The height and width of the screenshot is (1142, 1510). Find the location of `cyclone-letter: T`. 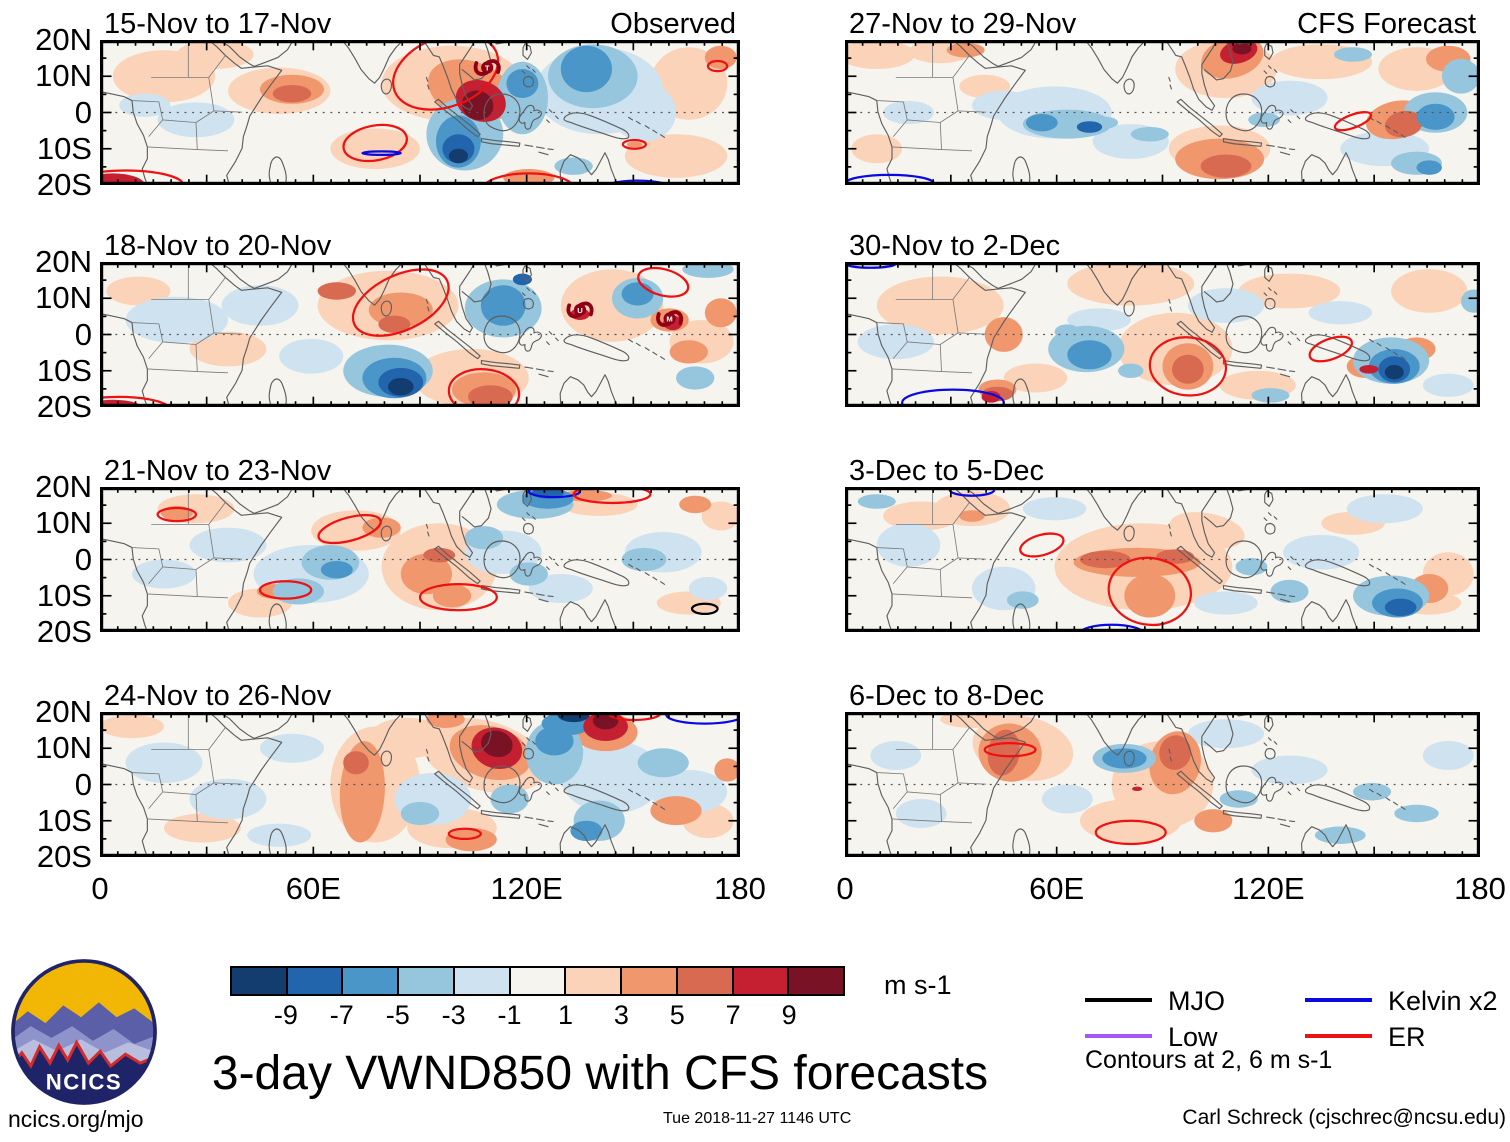

cyclone-letter: T is located at coordinates (487, 67).